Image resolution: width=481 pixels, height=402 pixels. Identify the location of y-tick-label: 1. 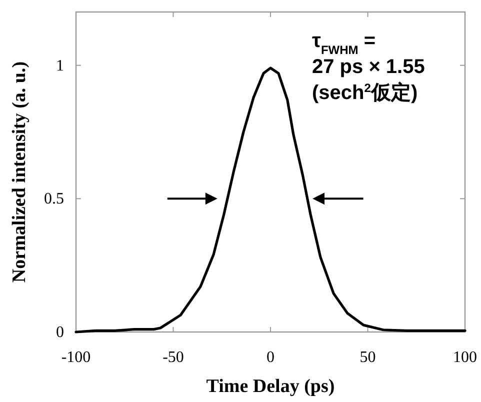
(60, 65).